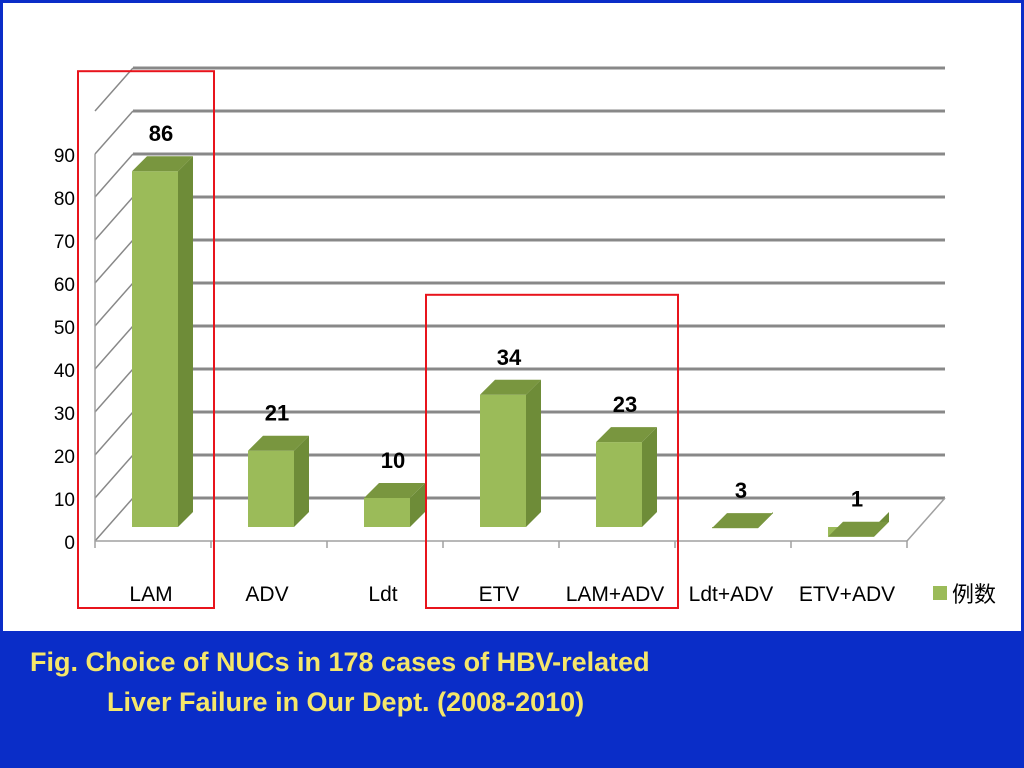  Describe the element at coordinates (926, 519) in the screenshot. I see `floor-right-edge` at that location.